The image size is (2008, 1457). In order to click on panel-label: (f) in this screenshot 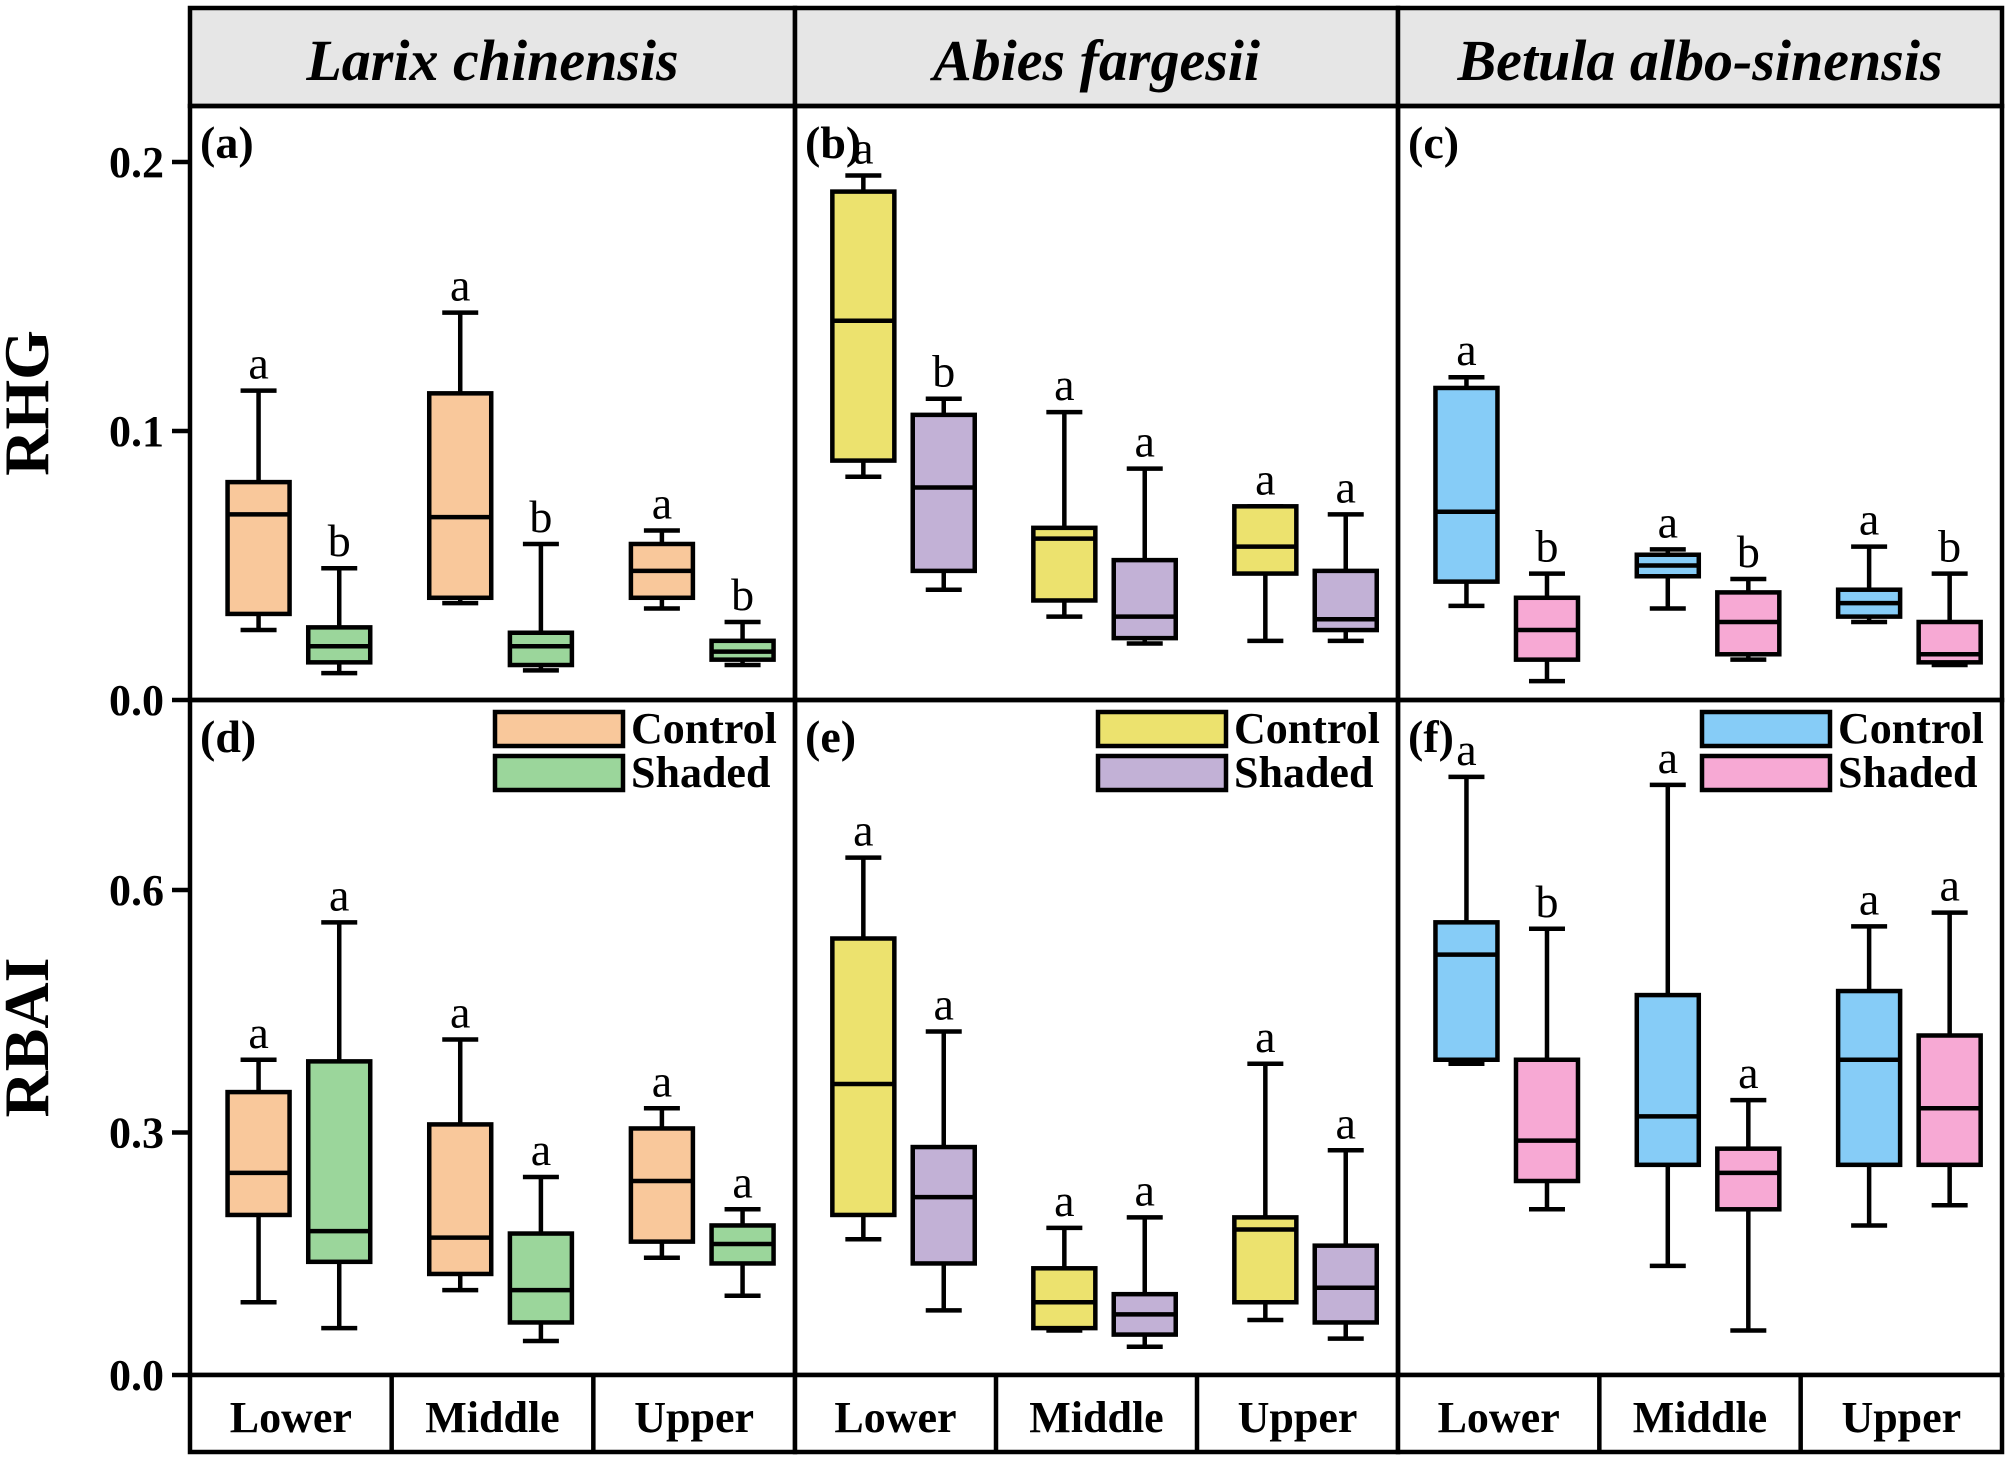, I will do `click(1431, 736)`.